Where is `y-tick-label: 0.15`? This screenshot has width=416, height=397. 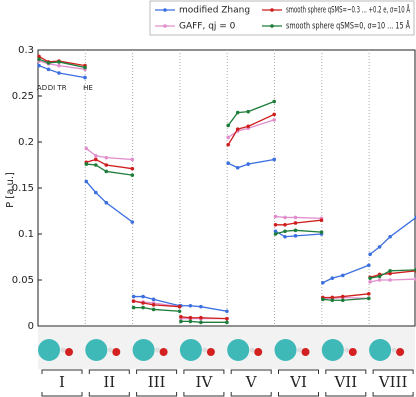 y-tick-label: 0.15 is located at coordinates (23, 188).